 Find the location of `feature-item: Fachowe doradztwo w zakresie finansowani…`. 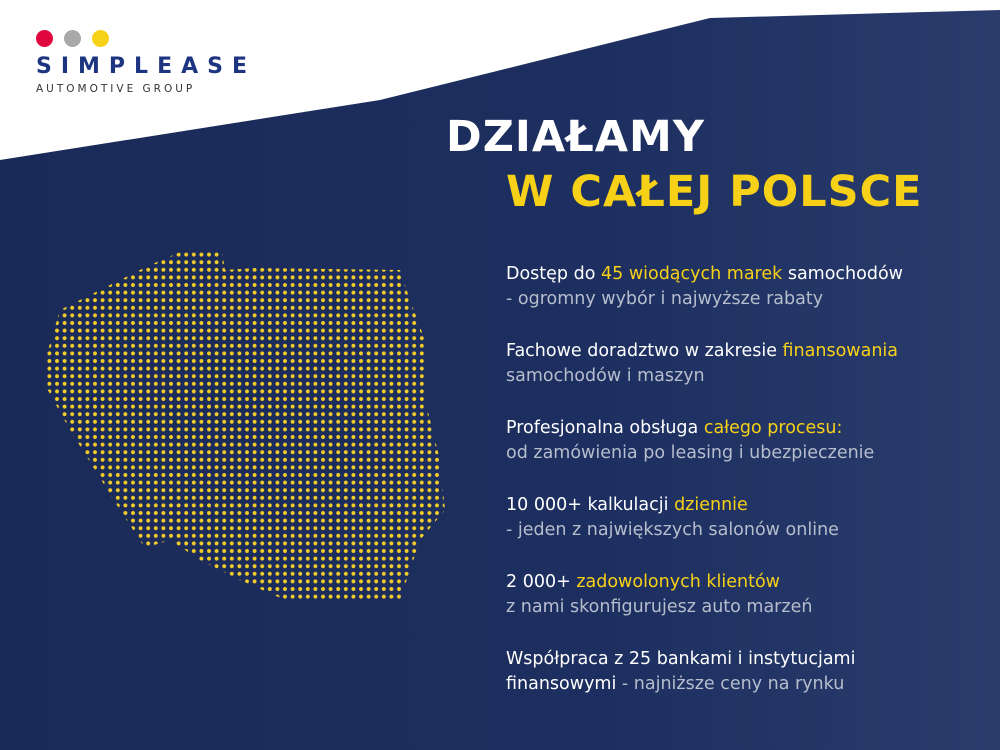

feature-item: Fachowe doradztwo w zakresie finansowani… is located at coordinates (741, 364).